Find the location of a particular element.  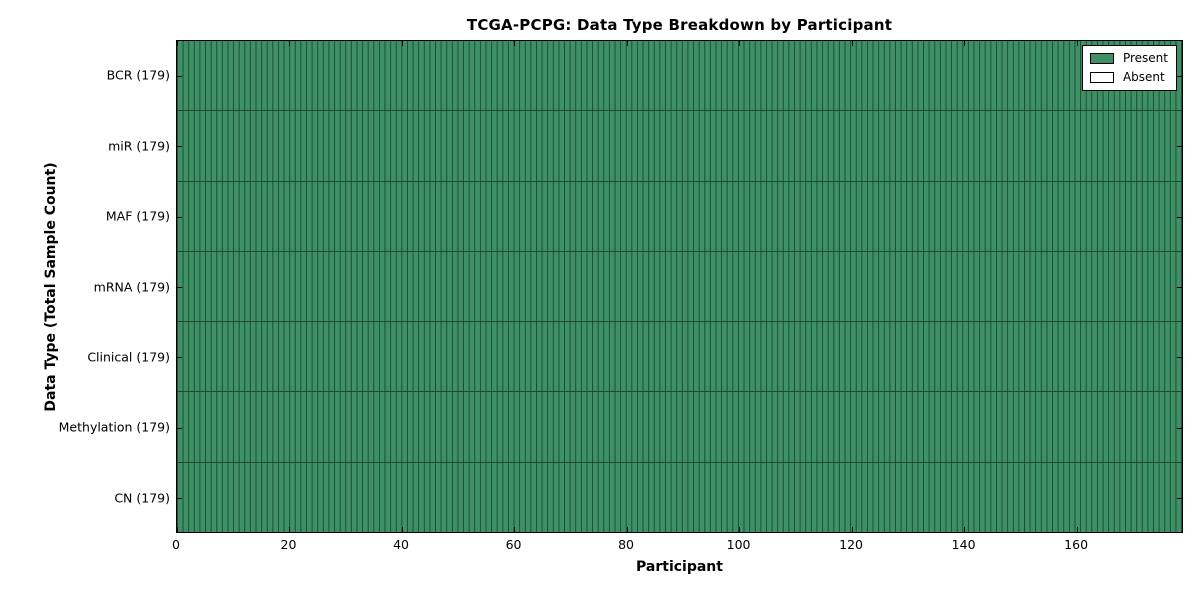

legend-swatch-present is located at coordinates (1101, 58).